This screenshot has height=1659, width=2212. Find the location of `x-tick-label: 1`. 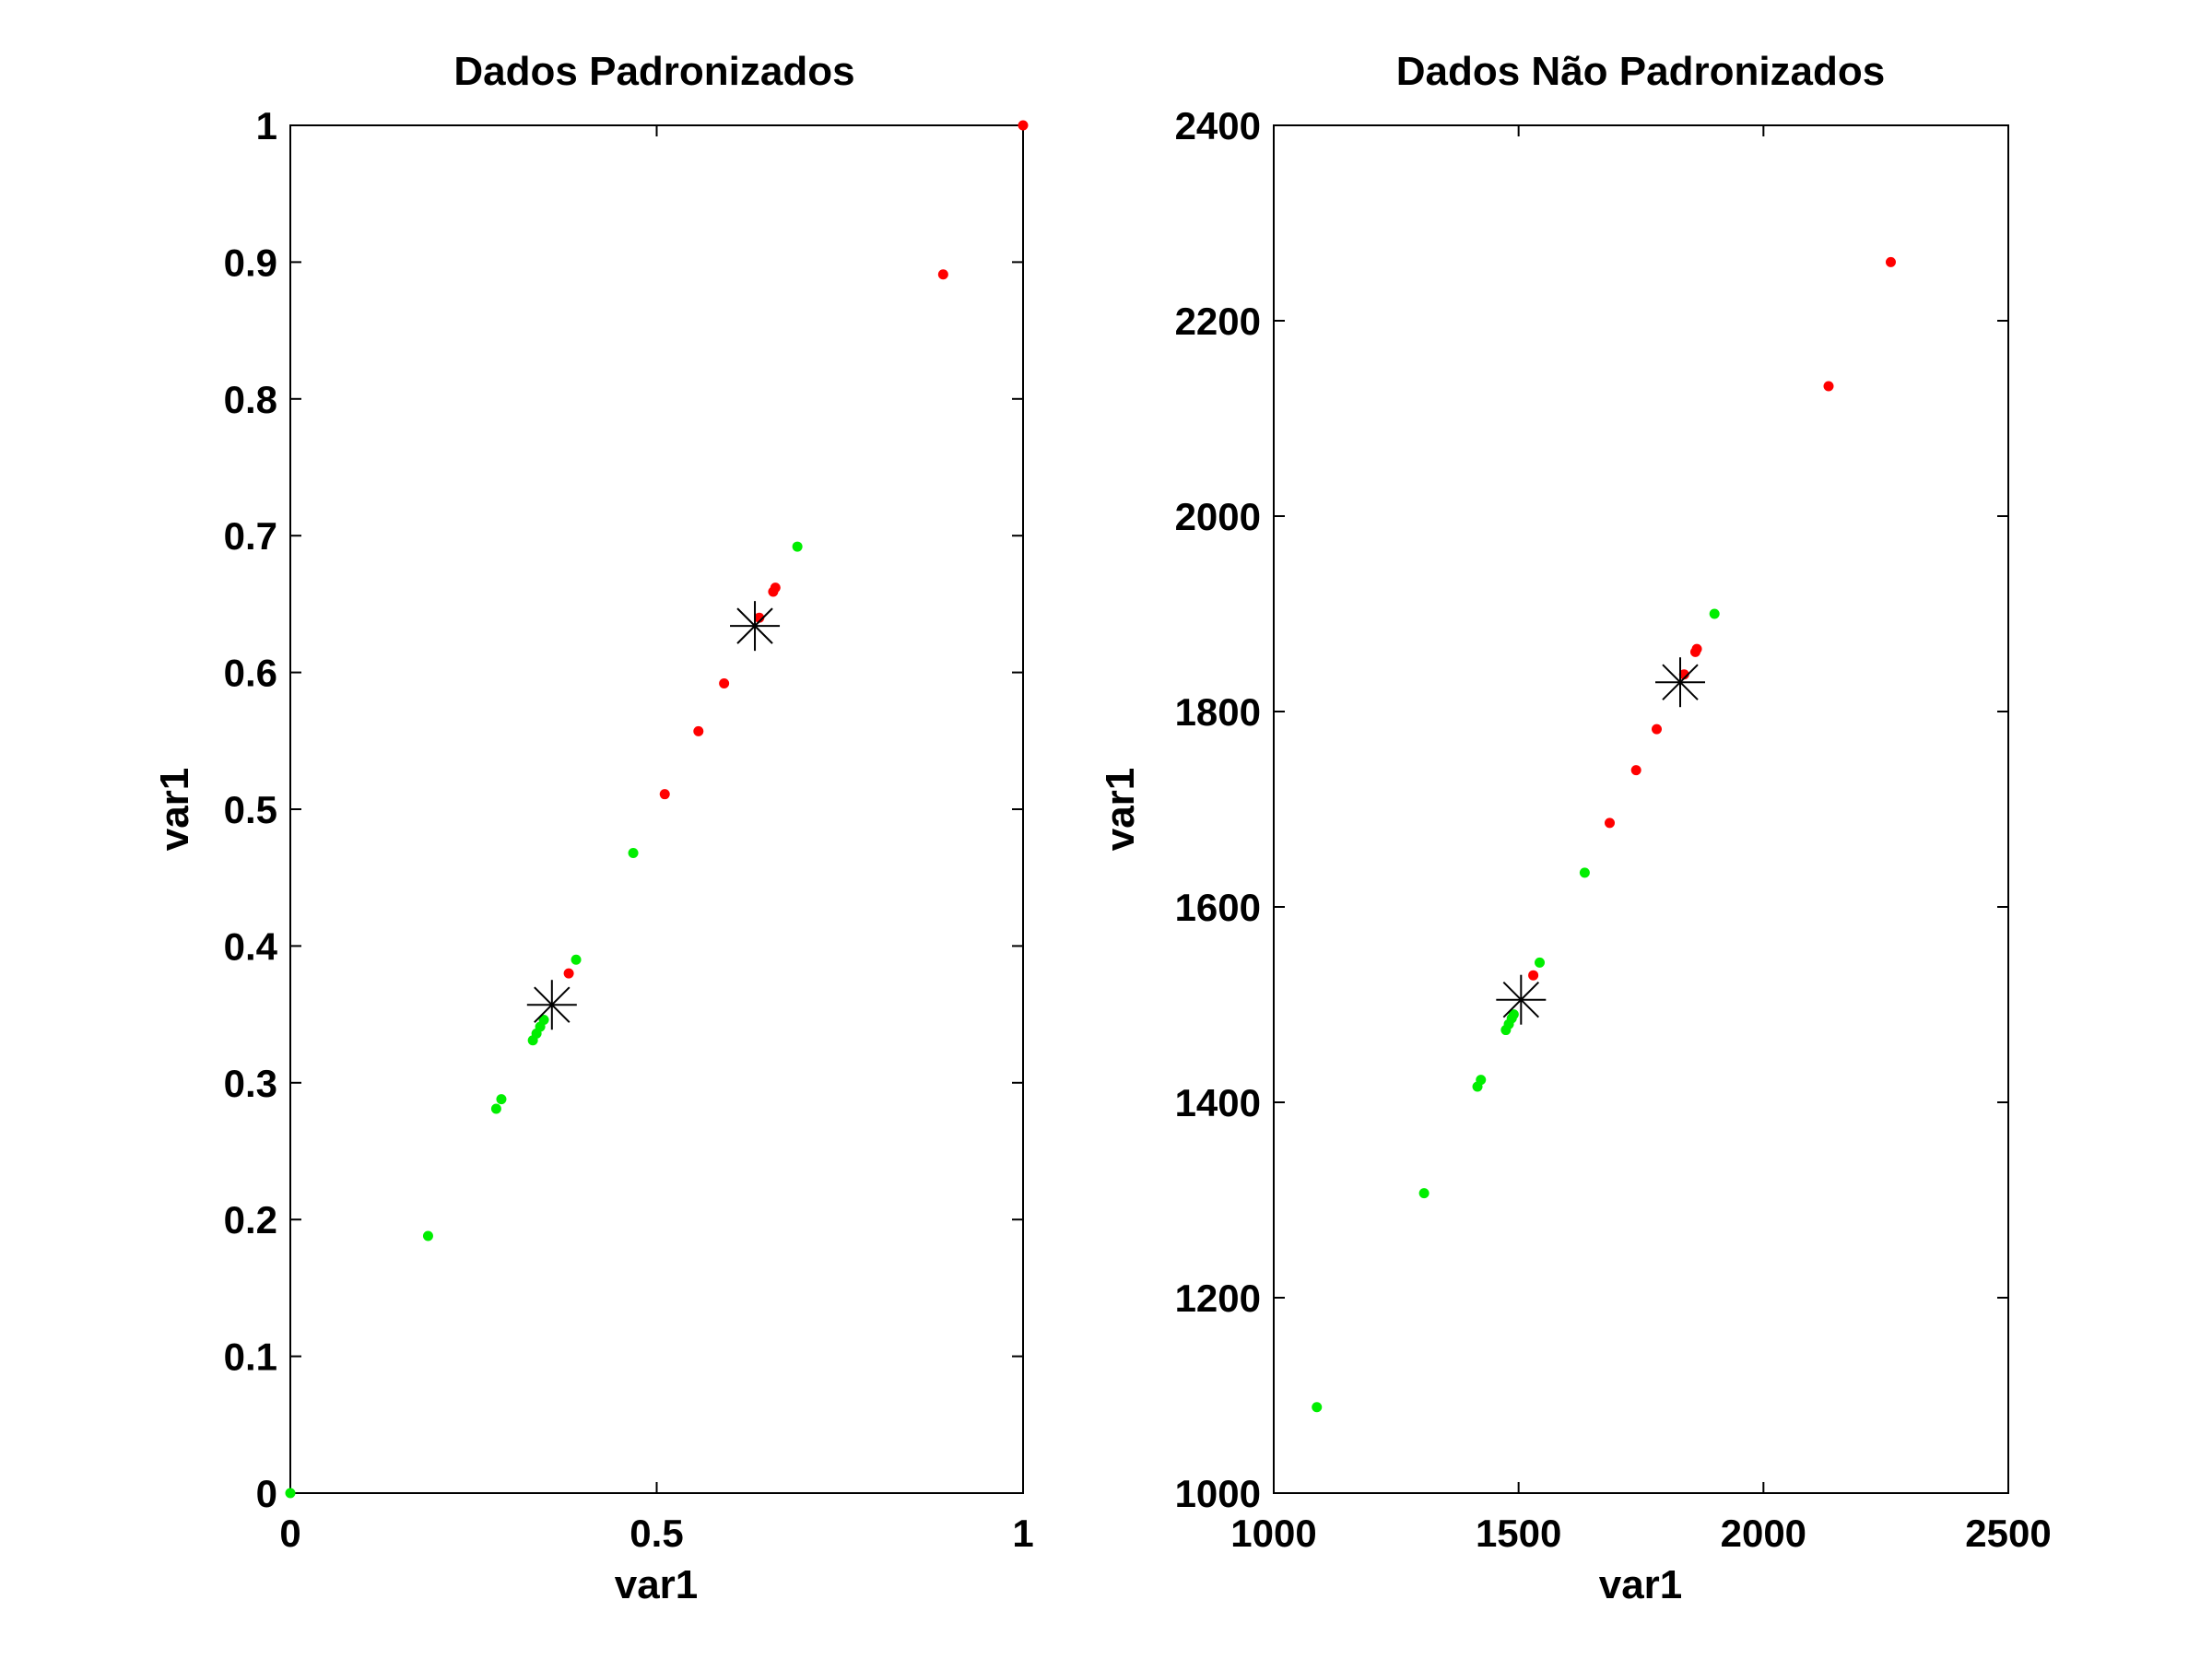

x-tick-label: 1 is located at coordinates (1022, 1533).